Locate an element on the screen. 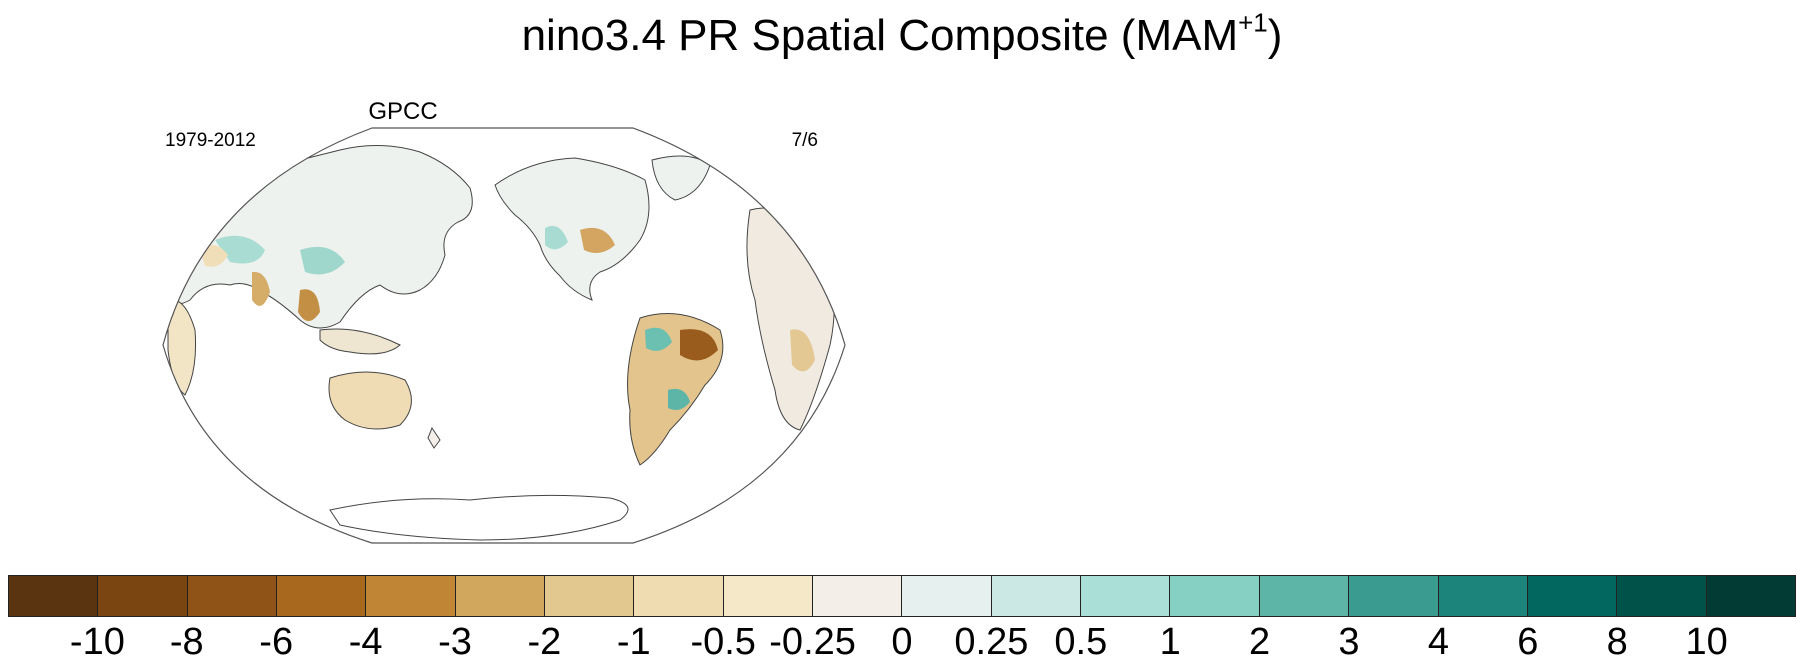 The width and height of the screenshot is (1804, 666). region-amazon-green is located at coordinates (658, 339).